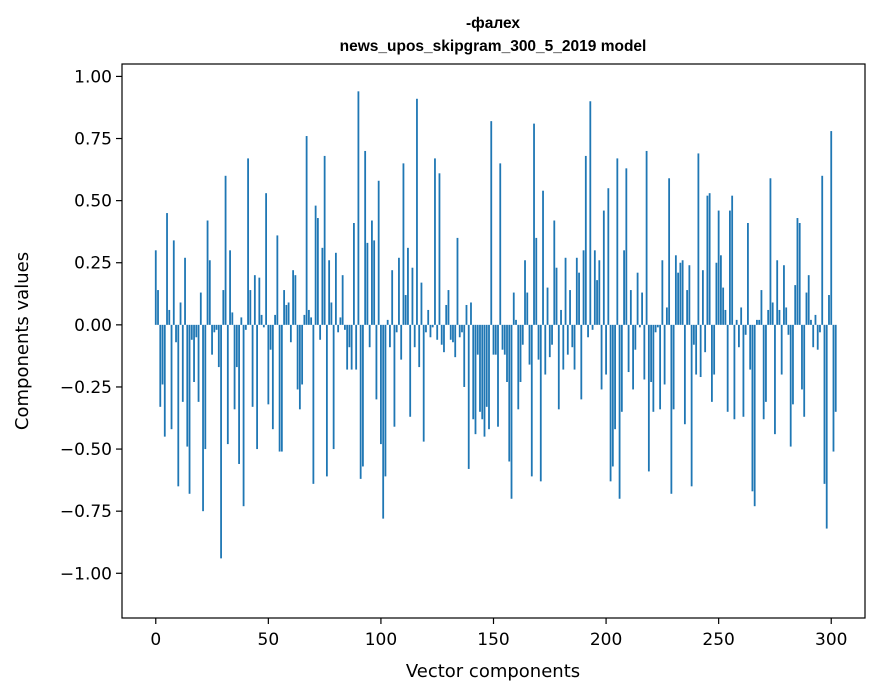 The width and height of the screenshot is (880, 696). Describe the element at coordinates (831, 640) in the screenshot. I see `x-tick-label: 300` at that location.